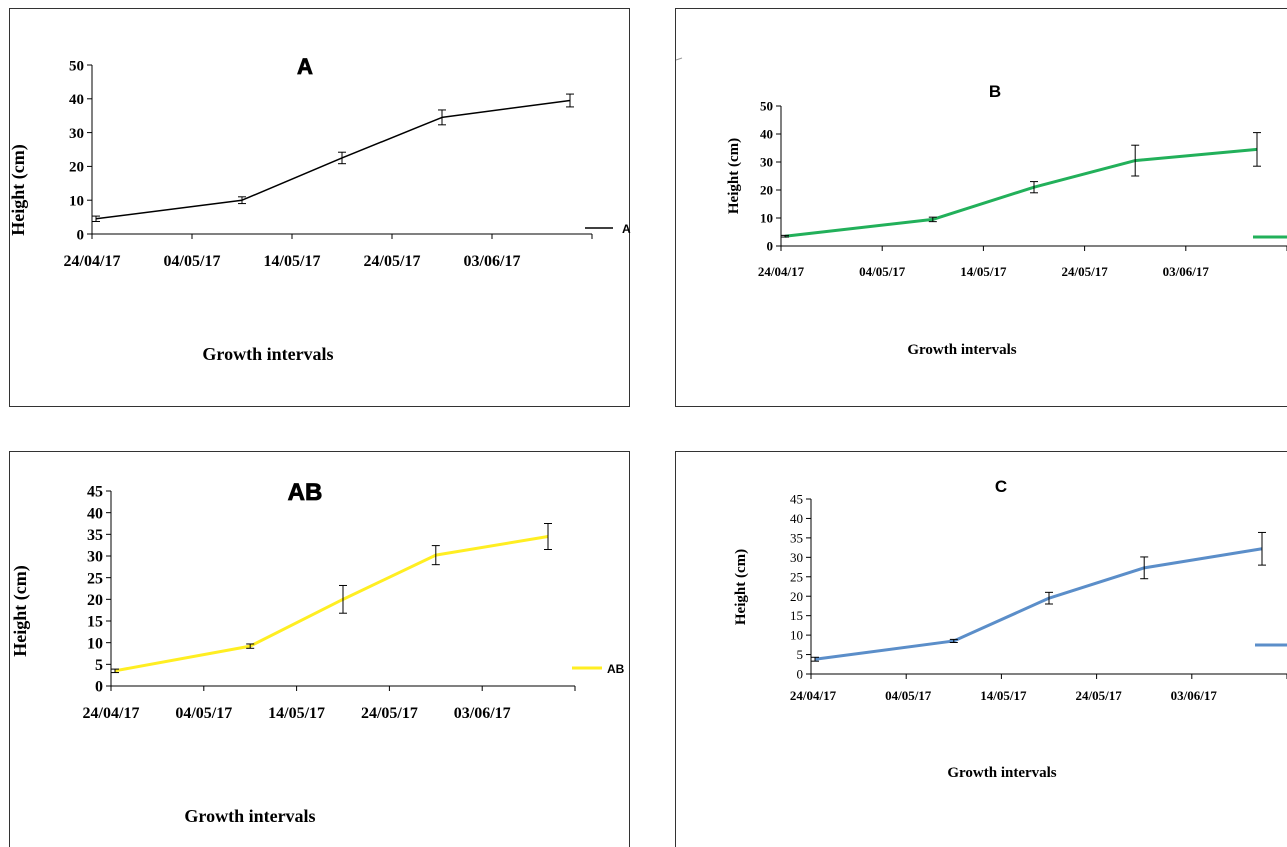 Image resolution: width=1287 pixels, height=847 pixels. I want to click on legend-label: AB, so click(616, 669).